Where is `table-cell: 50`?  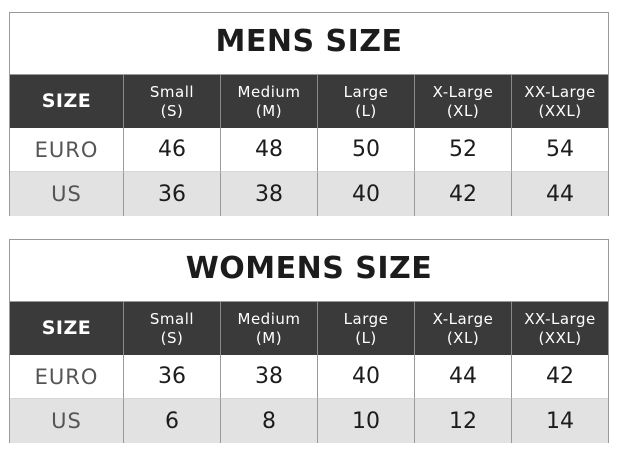 table-cell: 50 is located at coordinates (366, 150).